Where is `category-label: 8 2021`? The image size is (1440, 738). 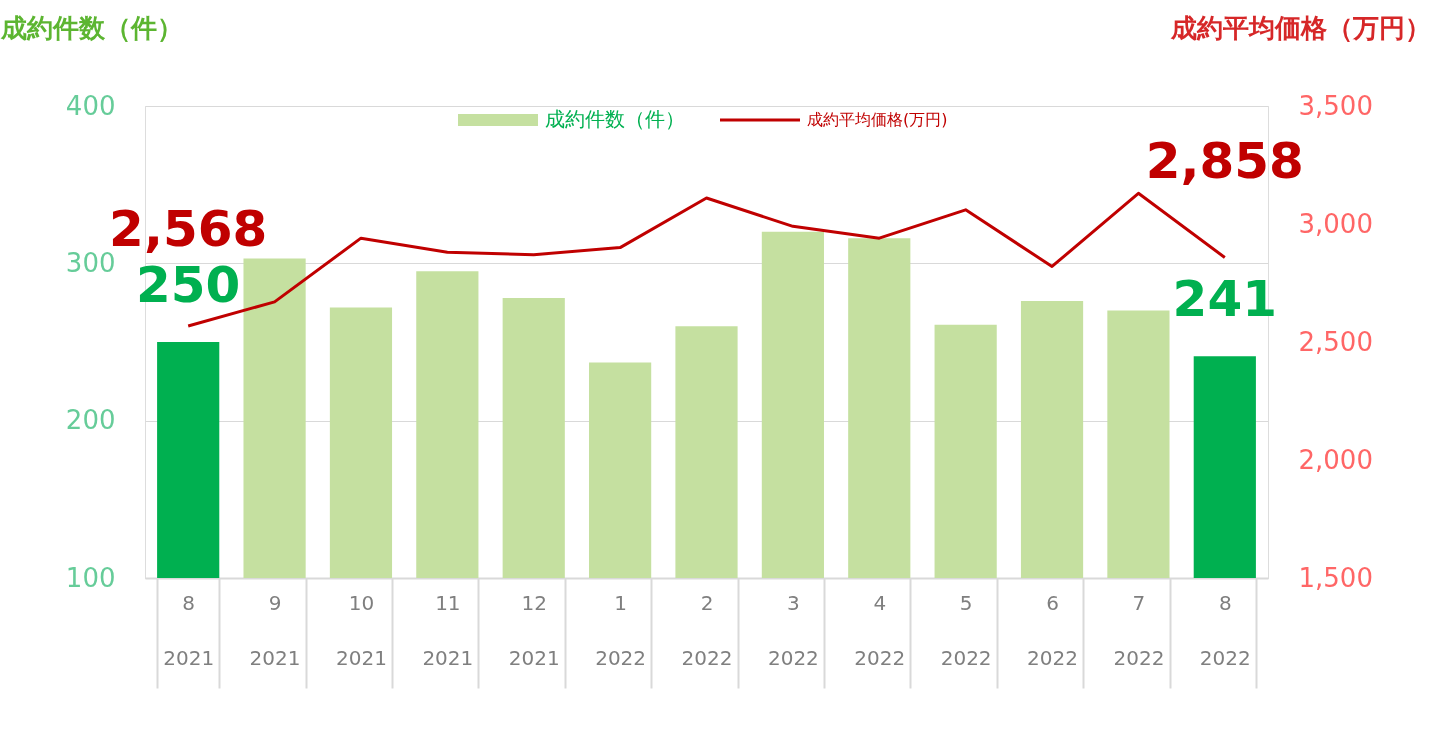 category-label: 8 2021 is located at coordinates (189, 630).